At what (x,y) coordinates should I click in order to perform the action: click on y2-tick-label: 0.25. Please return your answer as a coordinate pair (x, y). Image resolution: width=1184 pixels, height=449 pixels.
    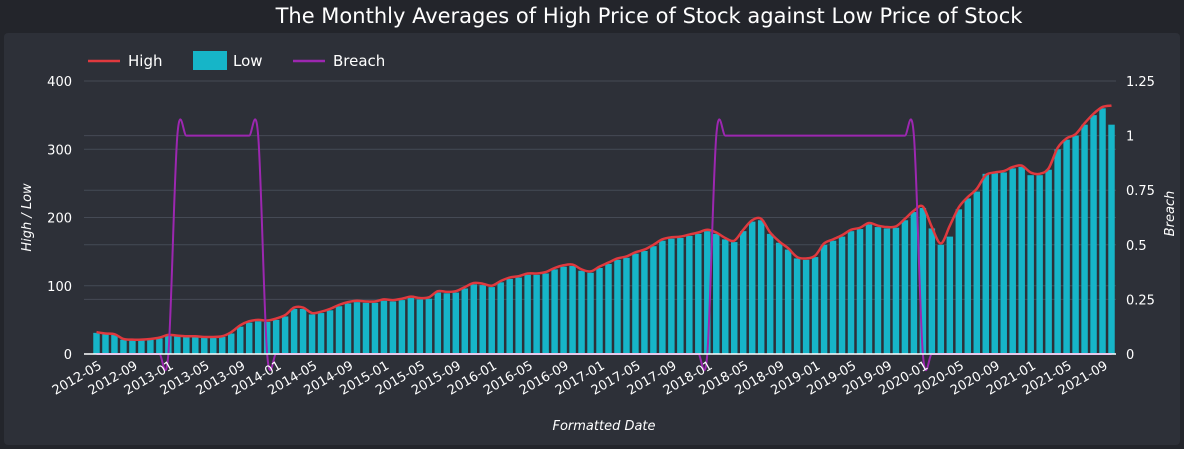
    Looking at the image, I should click on (1140, 300).